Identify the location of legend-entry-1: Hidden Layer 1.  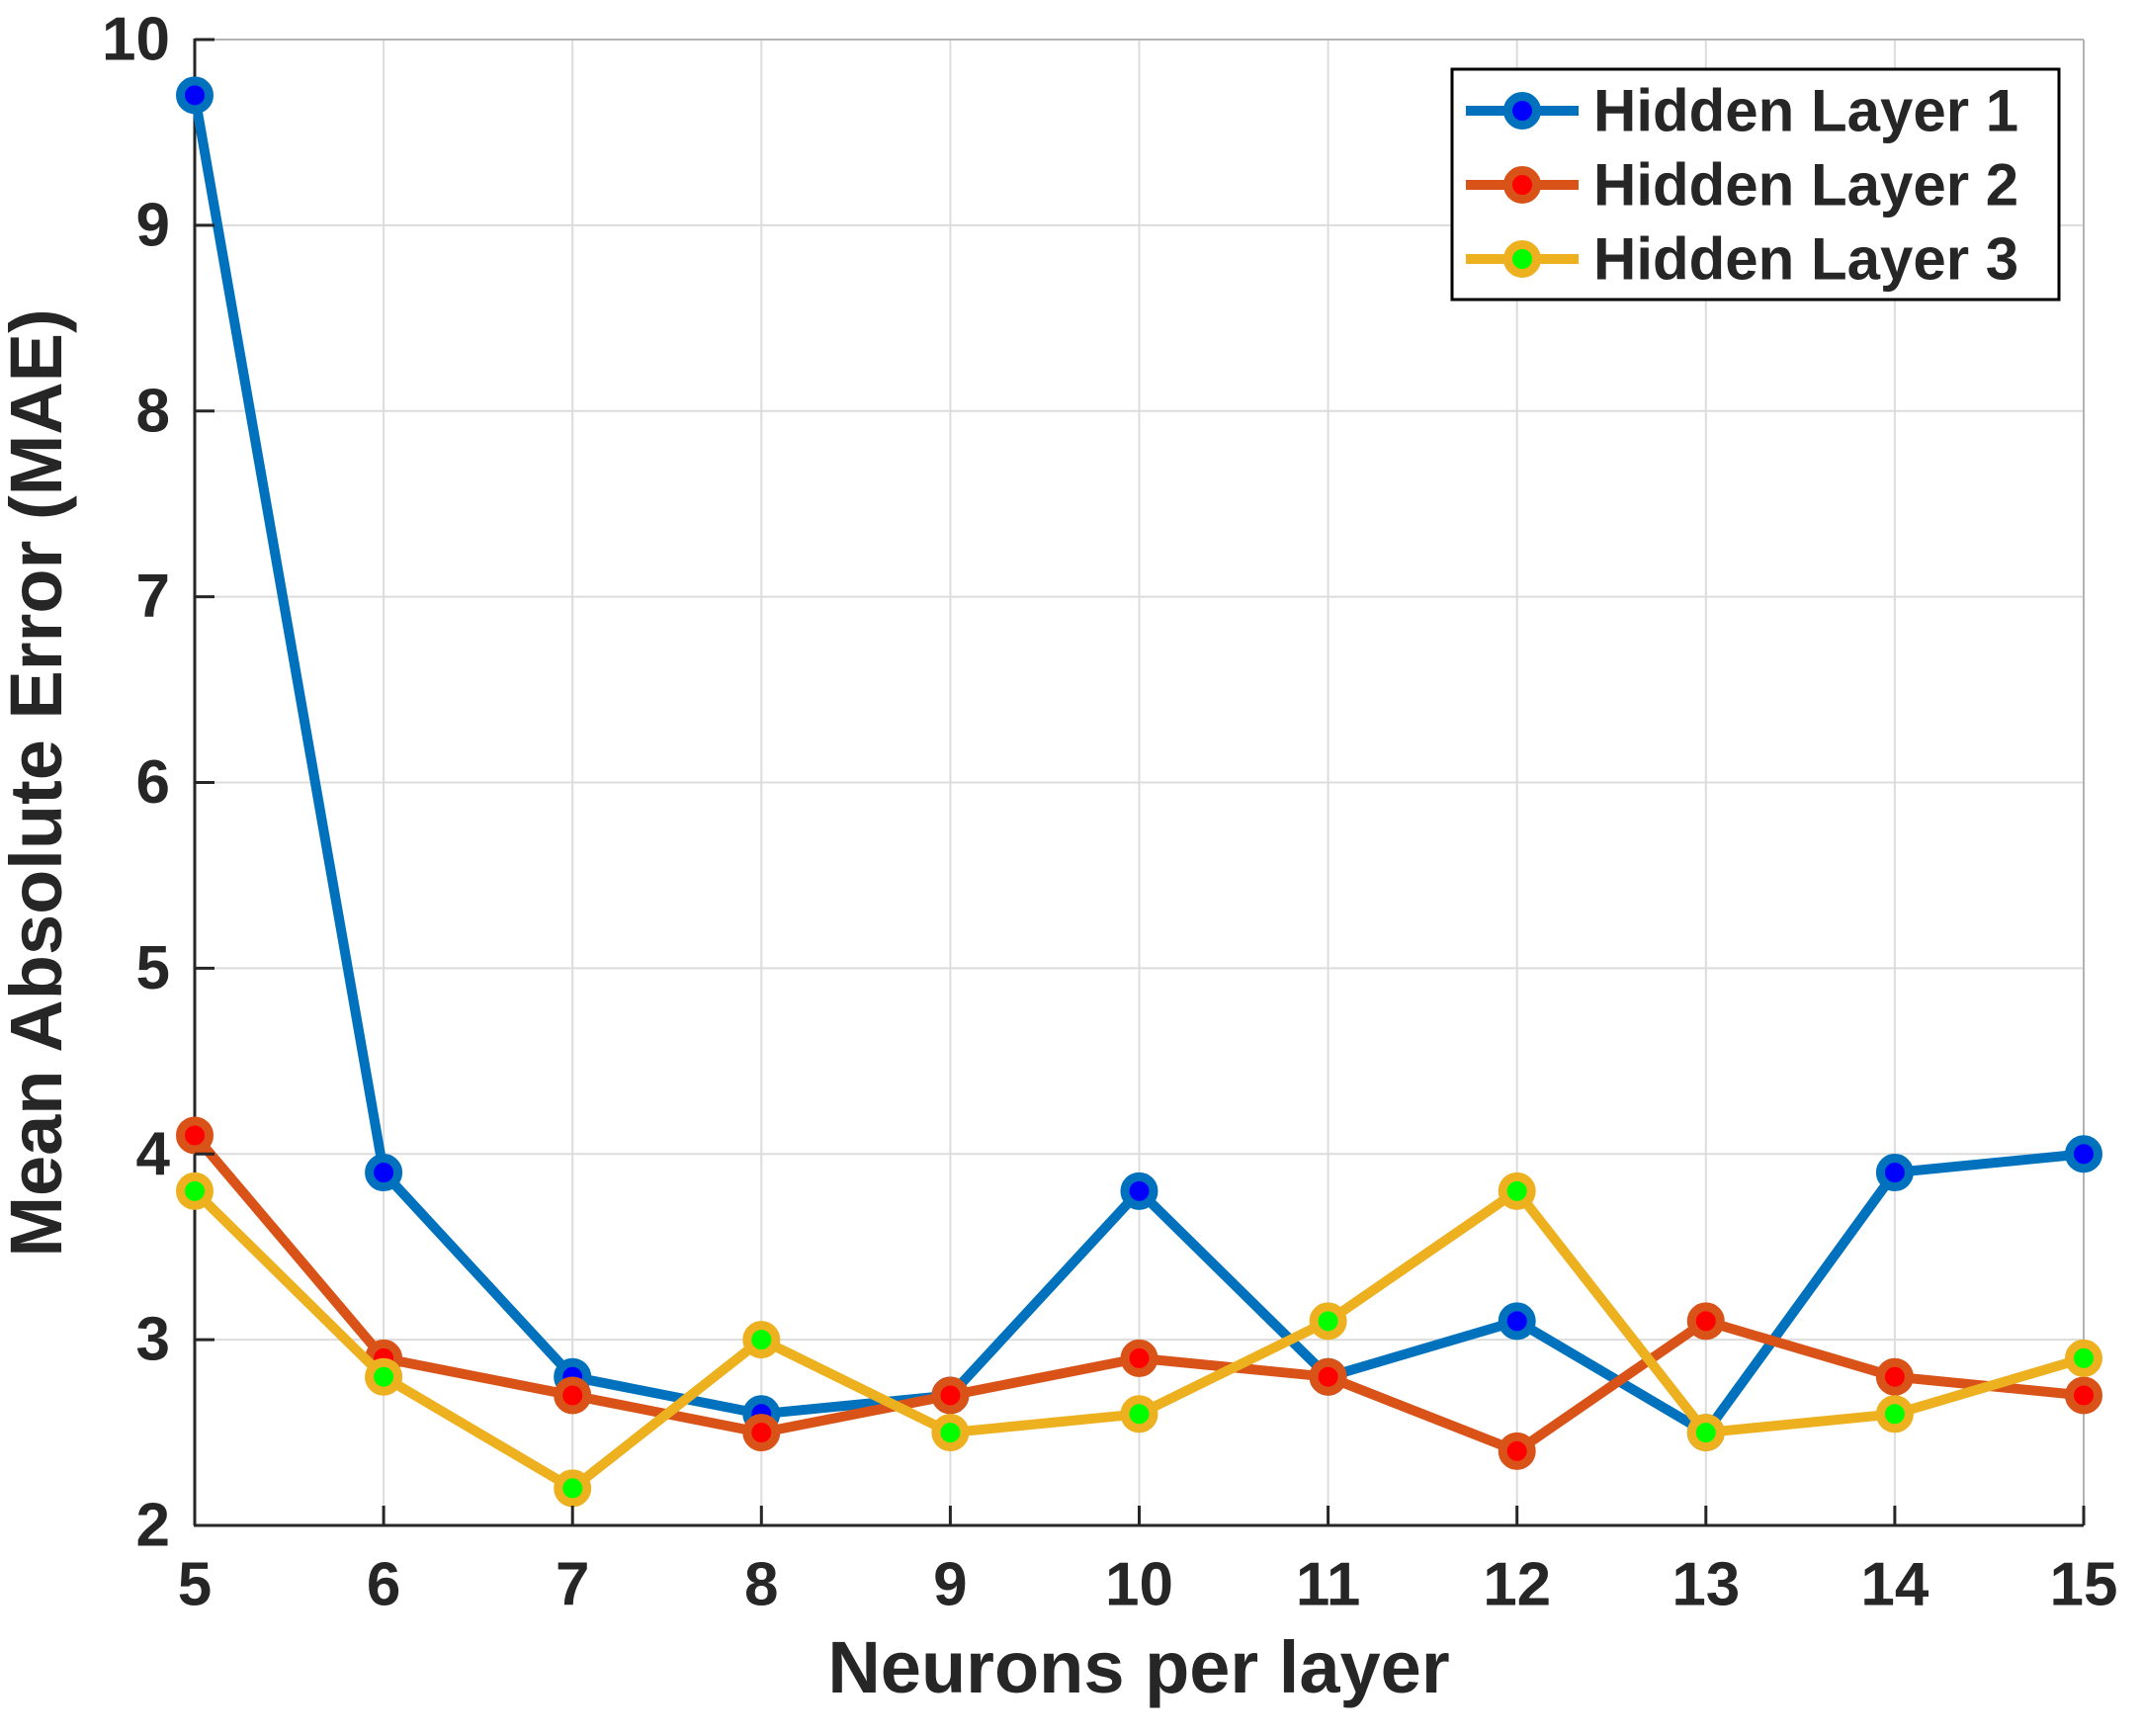
(1742, 111).